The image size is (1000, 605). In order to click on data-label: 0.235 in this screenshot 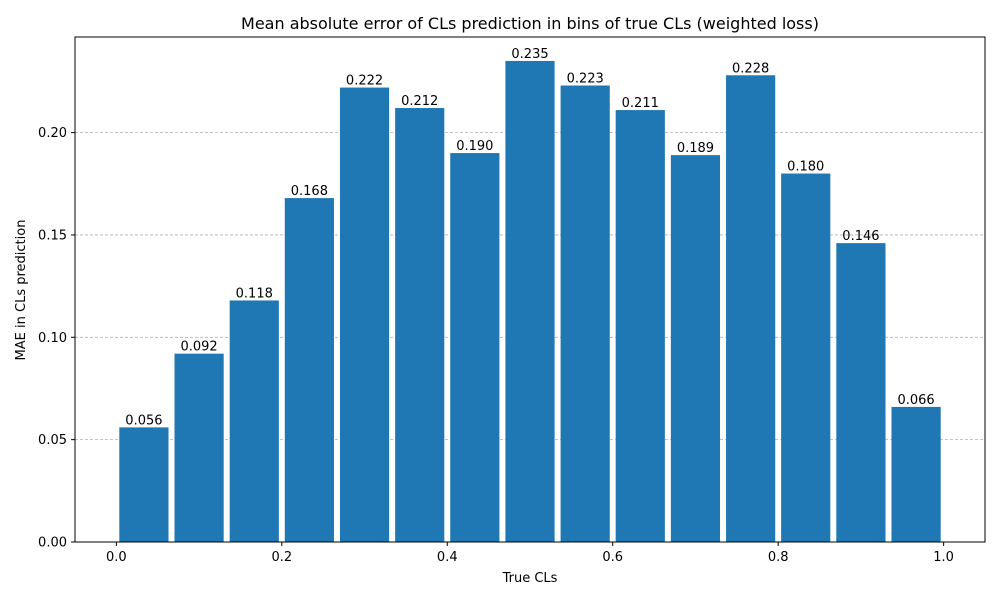, I will do `click(529, 54)`.